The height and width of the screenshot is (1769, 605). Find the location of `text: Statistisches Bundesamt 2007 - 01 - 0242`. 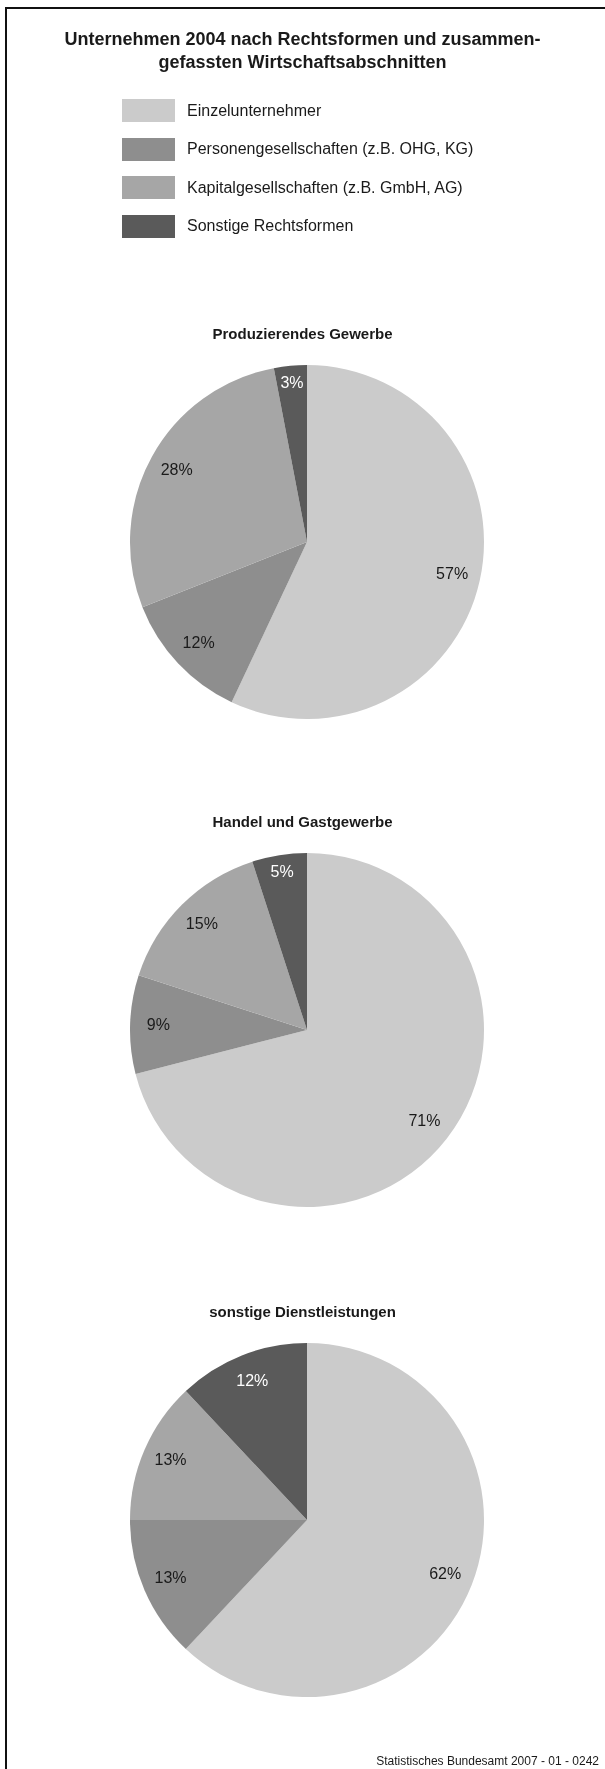

text: Statistisches Bundesamt 2007 - 01 - 0242 is located at coordinates (487, 1761).